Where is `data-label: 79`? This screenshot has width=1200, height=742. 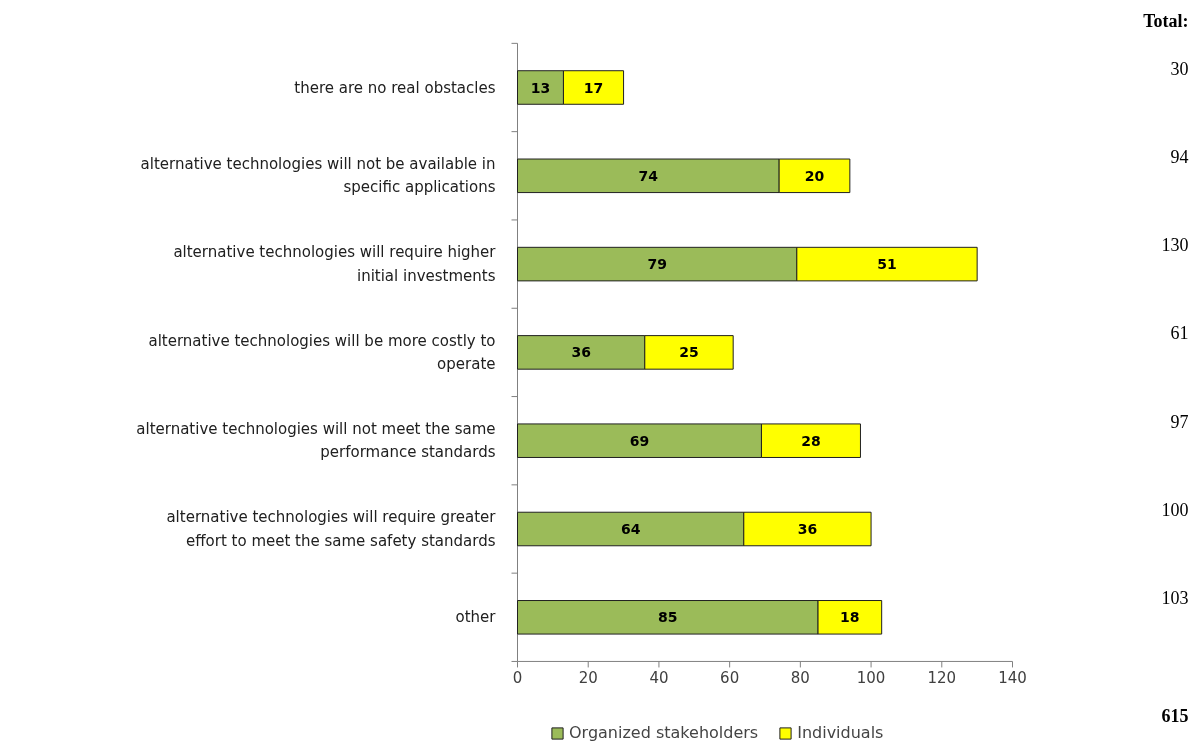 data-label: 79 is located at coordinates (657, 264).